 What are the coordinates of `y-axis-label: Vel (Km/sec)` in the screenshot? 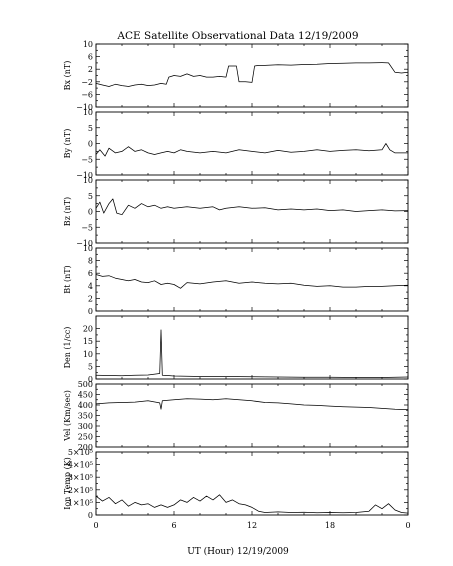 It's located at (67, 416).